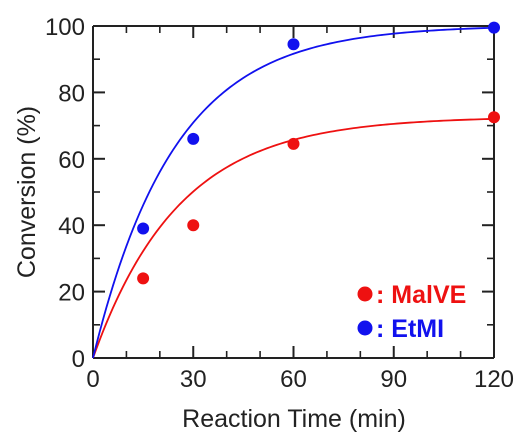 Image resolution: width=521 pixels, height=434 pixels. Describe the element at coordinates (293, 379) in the screenshot. I see `x-tick-label: 60` at that location.